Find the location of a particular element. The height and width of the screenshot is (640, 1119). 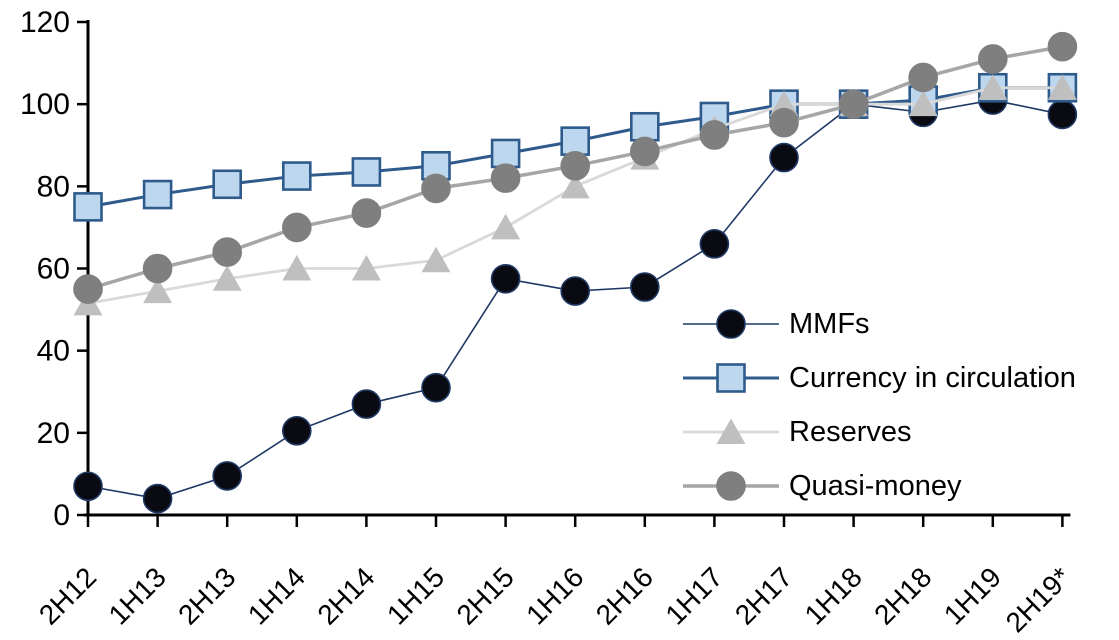

x-tick-label: 1H17 is located at coordinates (693, 595).